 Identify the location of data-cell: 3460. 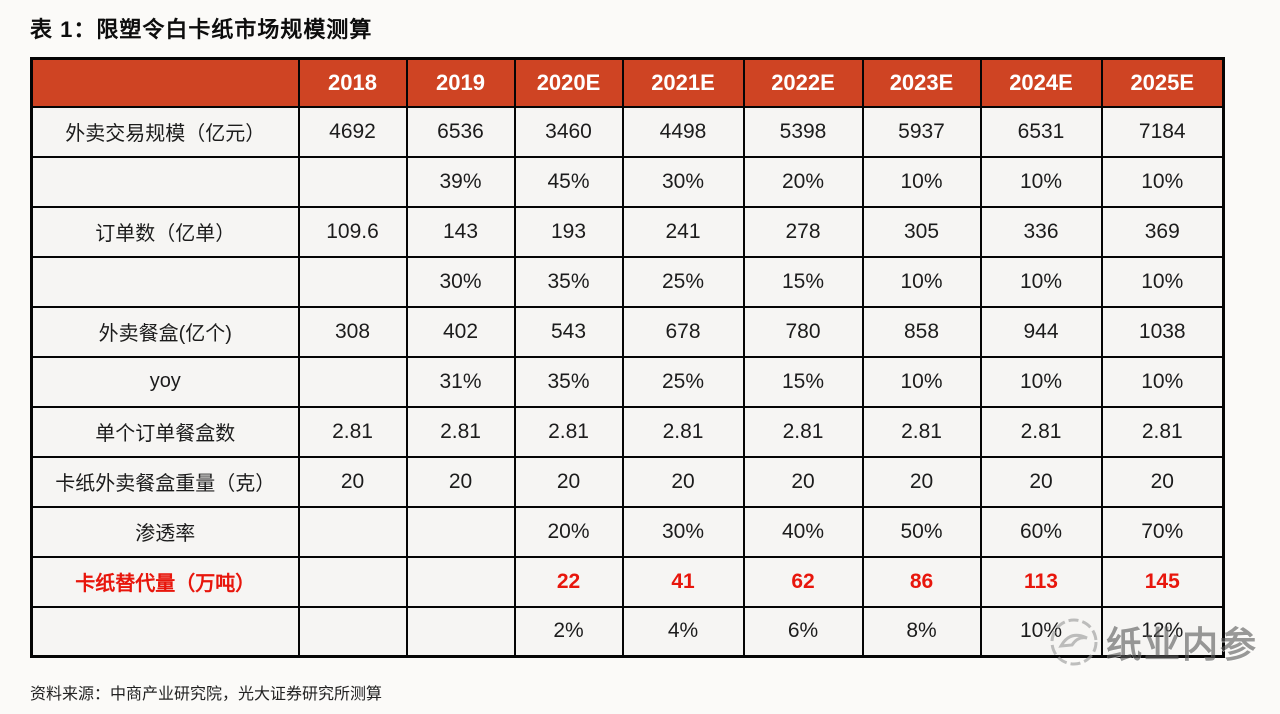
(568, 131).